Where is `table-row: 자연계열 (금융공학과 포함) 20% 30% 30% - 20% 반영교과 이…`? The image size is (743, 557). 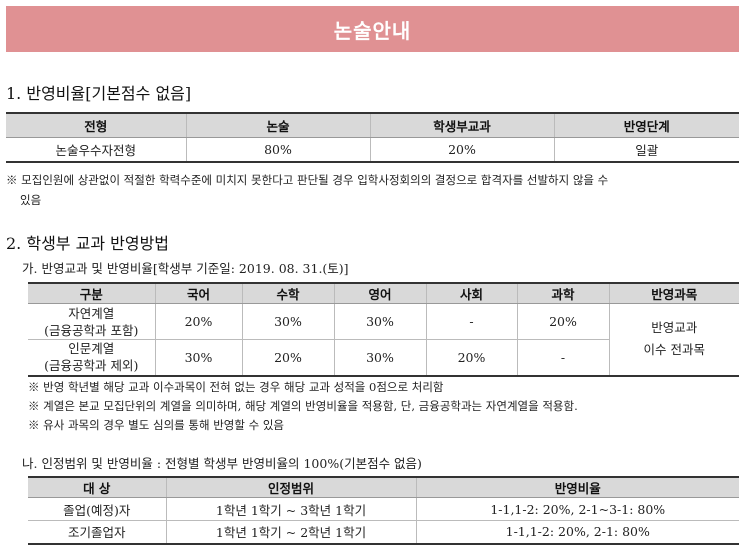
table-row: 자연계열 (금융공학과 포함) 20% 30% 30% - 20% 반영교과 이… is located at coordinates (383, 340).